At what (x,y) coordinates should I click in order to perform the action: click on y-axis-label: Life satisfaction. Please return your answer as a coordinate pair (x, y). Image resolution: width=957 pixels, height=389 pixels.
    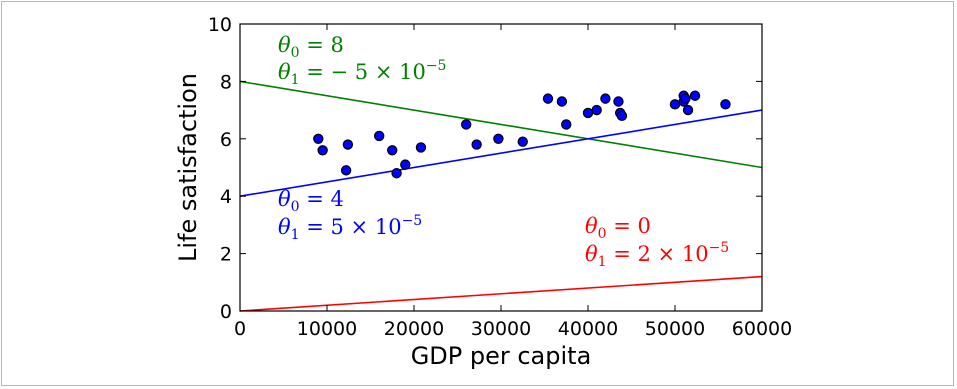
    Looking at the image, I should click on (188, 167).